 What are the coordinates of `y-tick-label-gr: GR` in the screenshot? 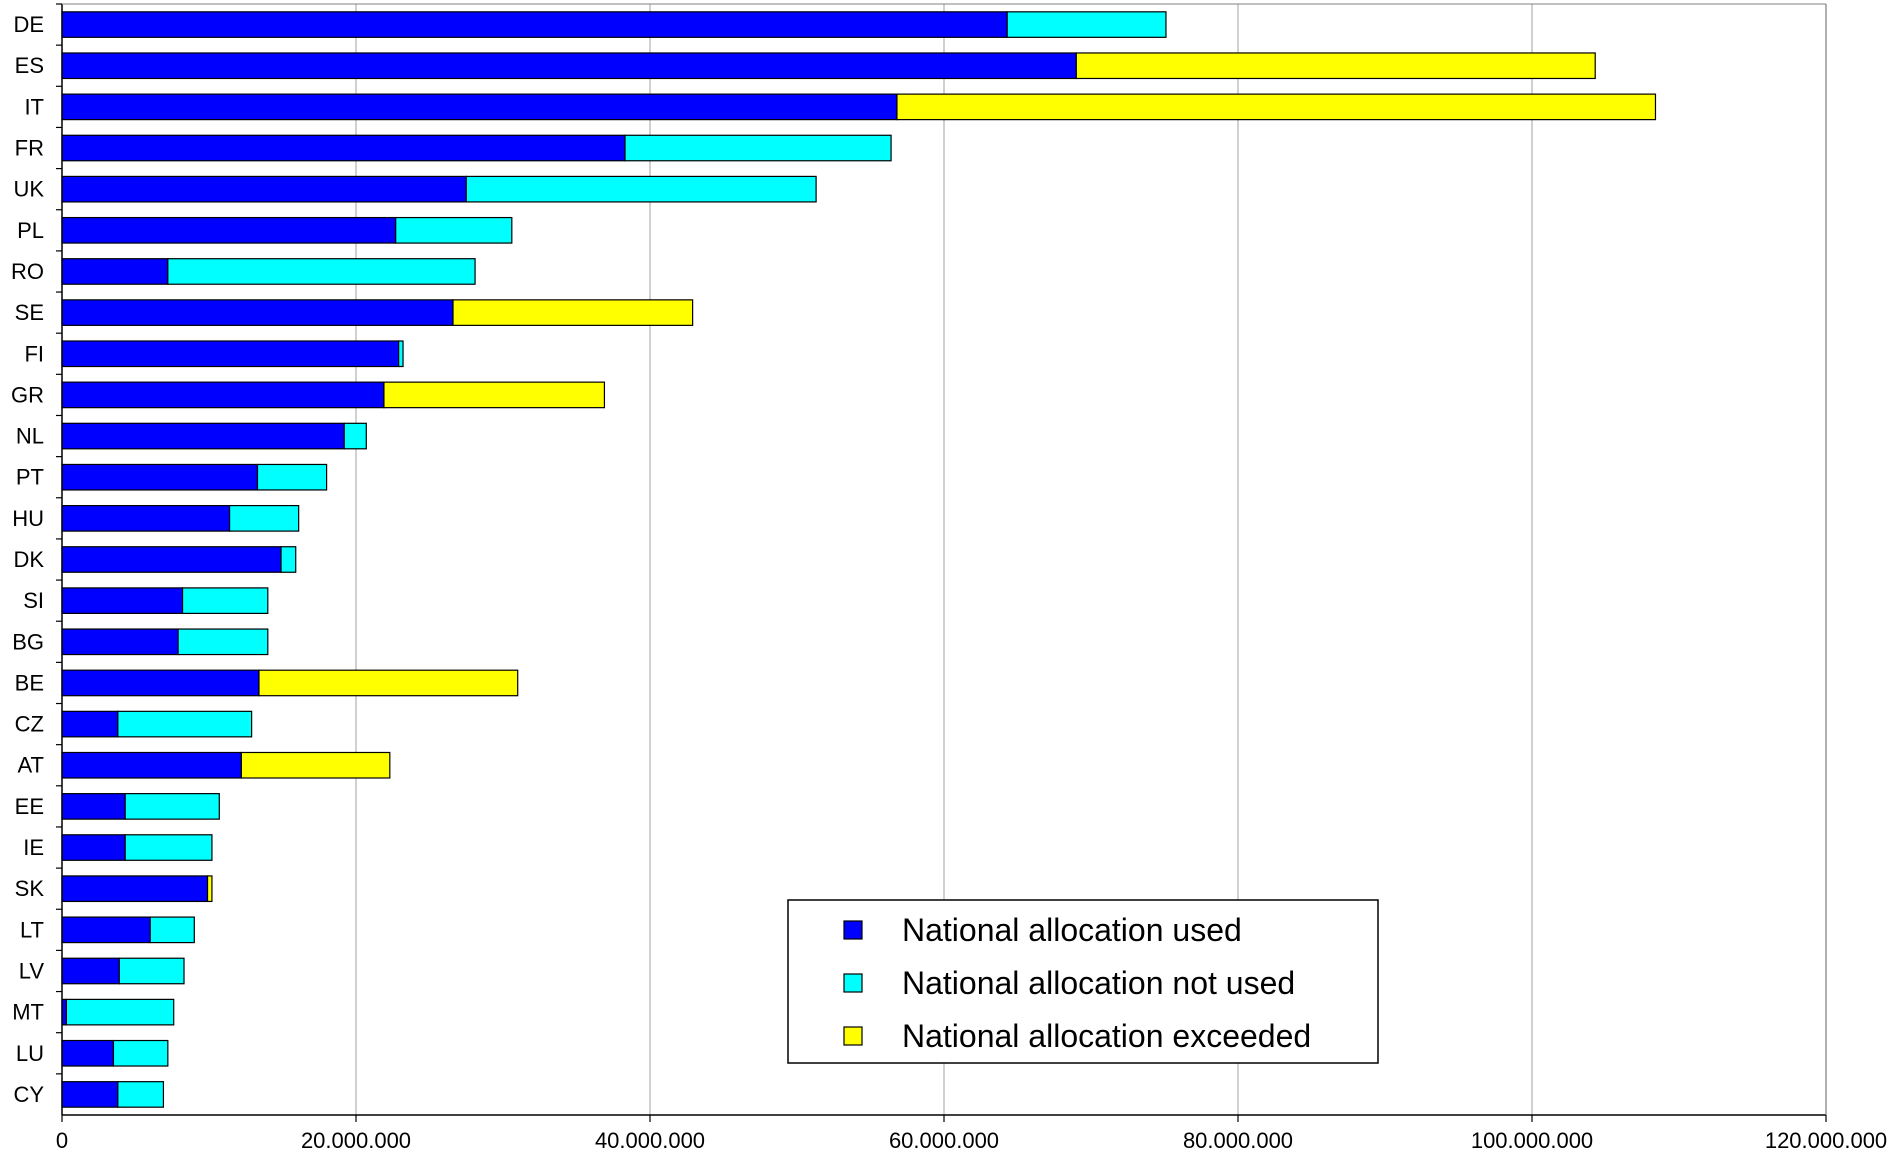 It's located at (27, 394).